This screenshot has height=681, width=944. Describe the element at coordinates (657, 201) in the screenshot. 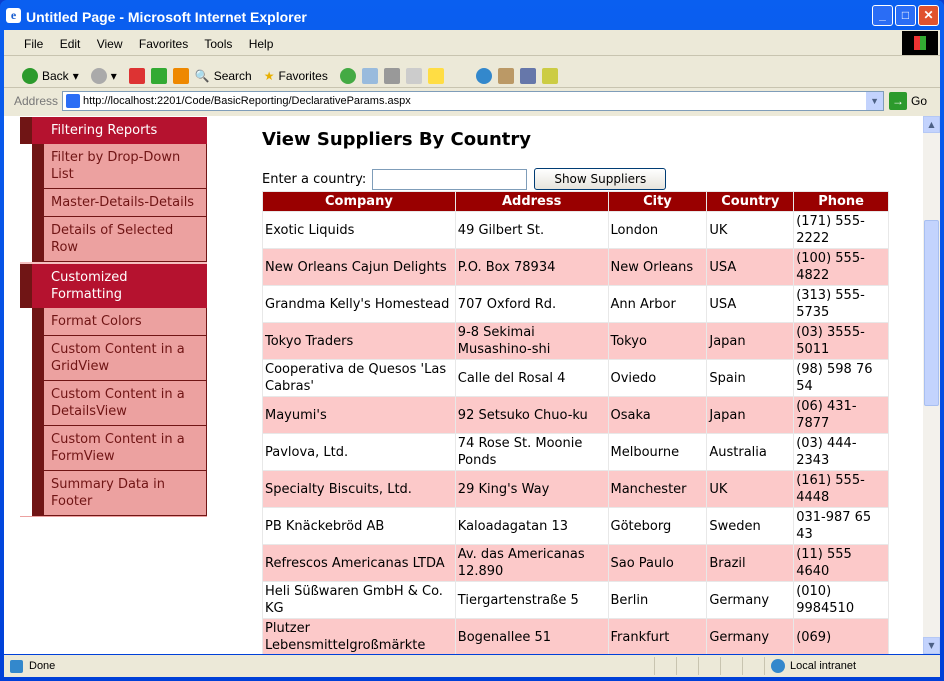

I see `column-header-city: City` at that location.